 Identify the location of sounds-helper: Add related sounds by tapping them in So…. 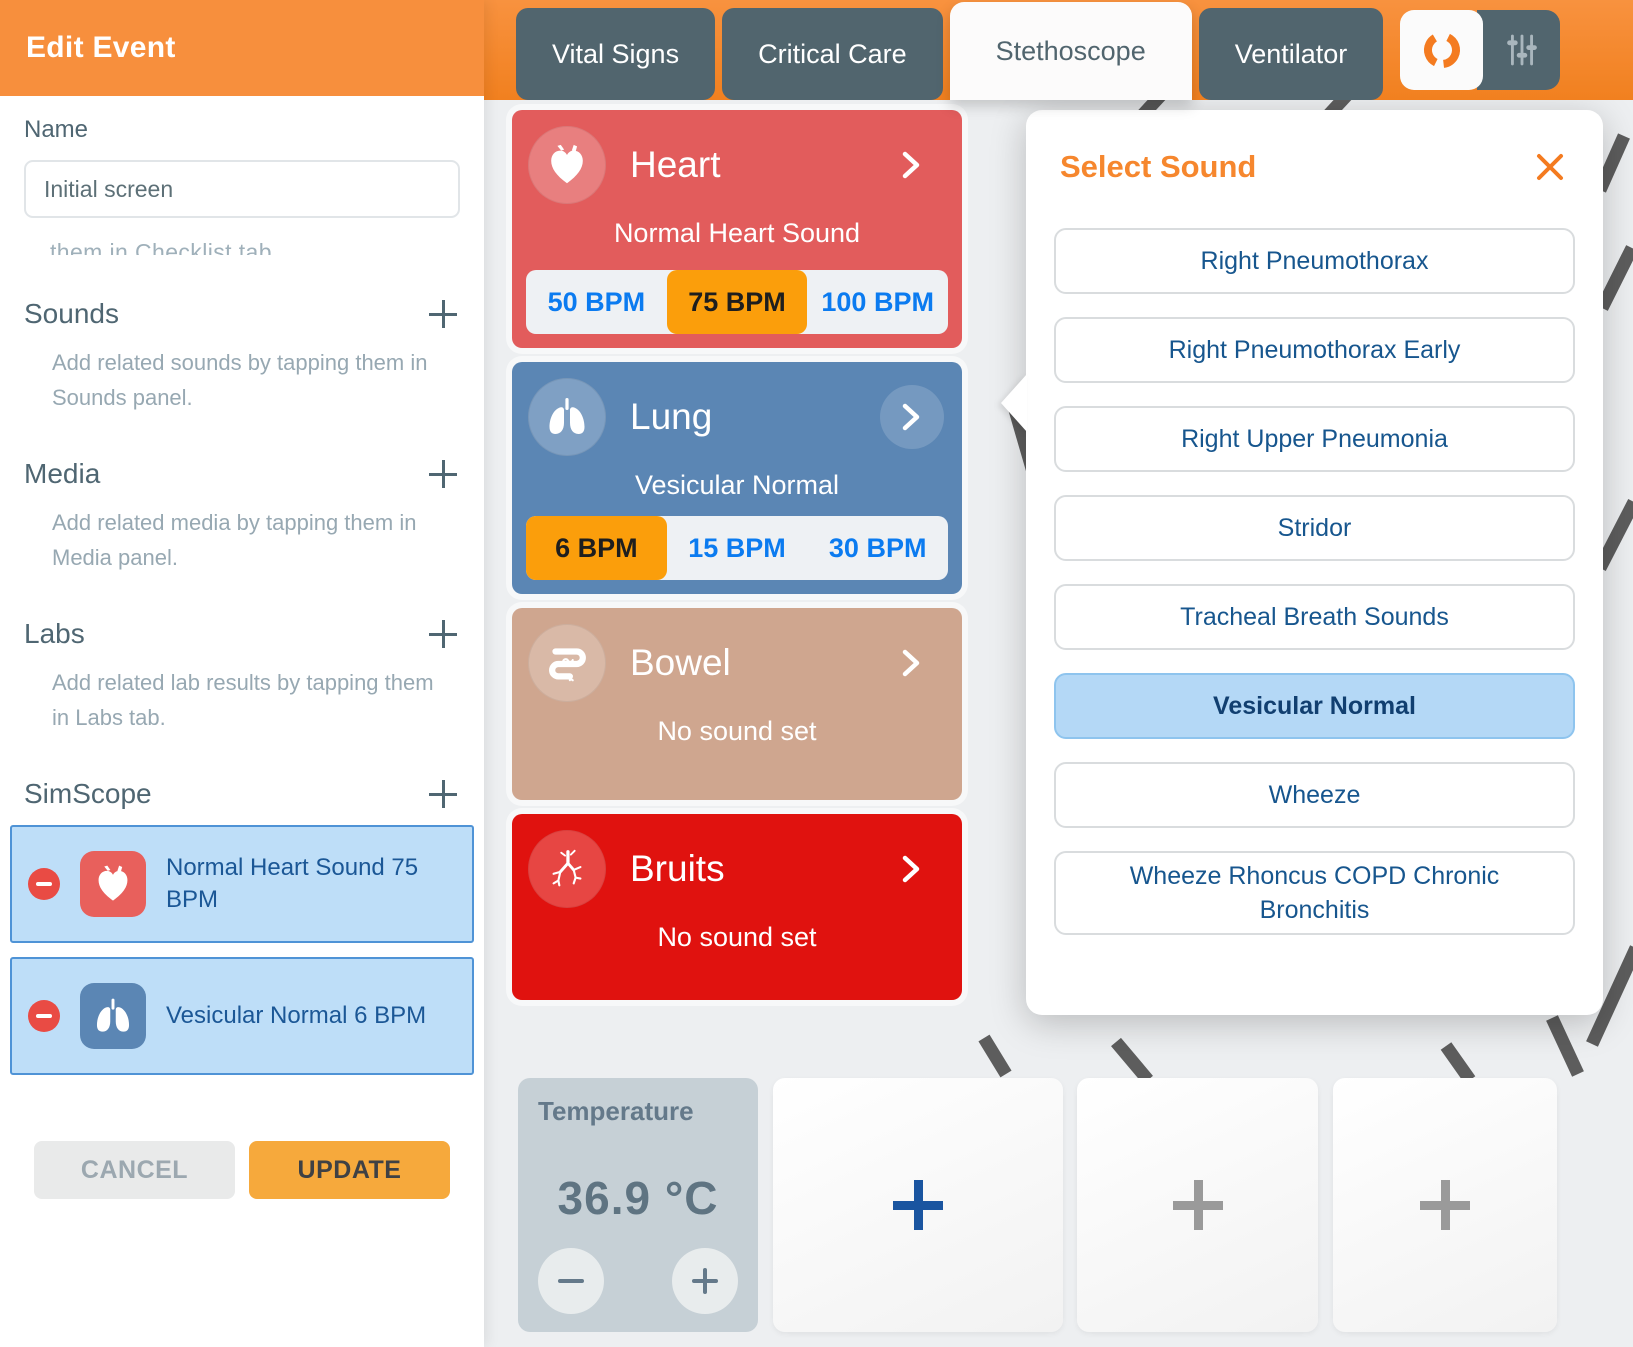
(240, 380).